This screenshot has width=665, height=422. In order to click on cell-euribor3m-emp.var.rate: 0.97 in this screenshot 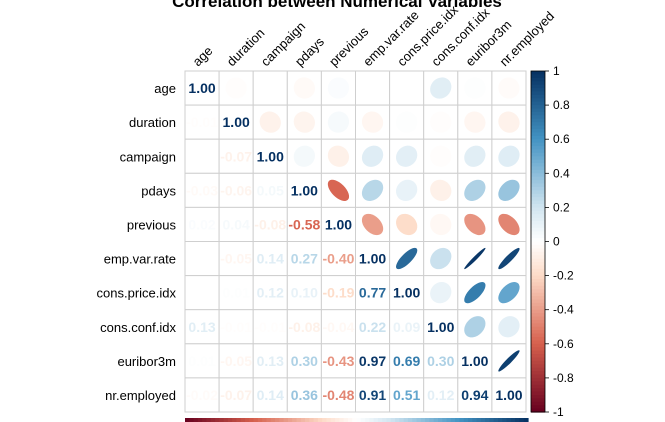, I will do `click(373, 361)`.